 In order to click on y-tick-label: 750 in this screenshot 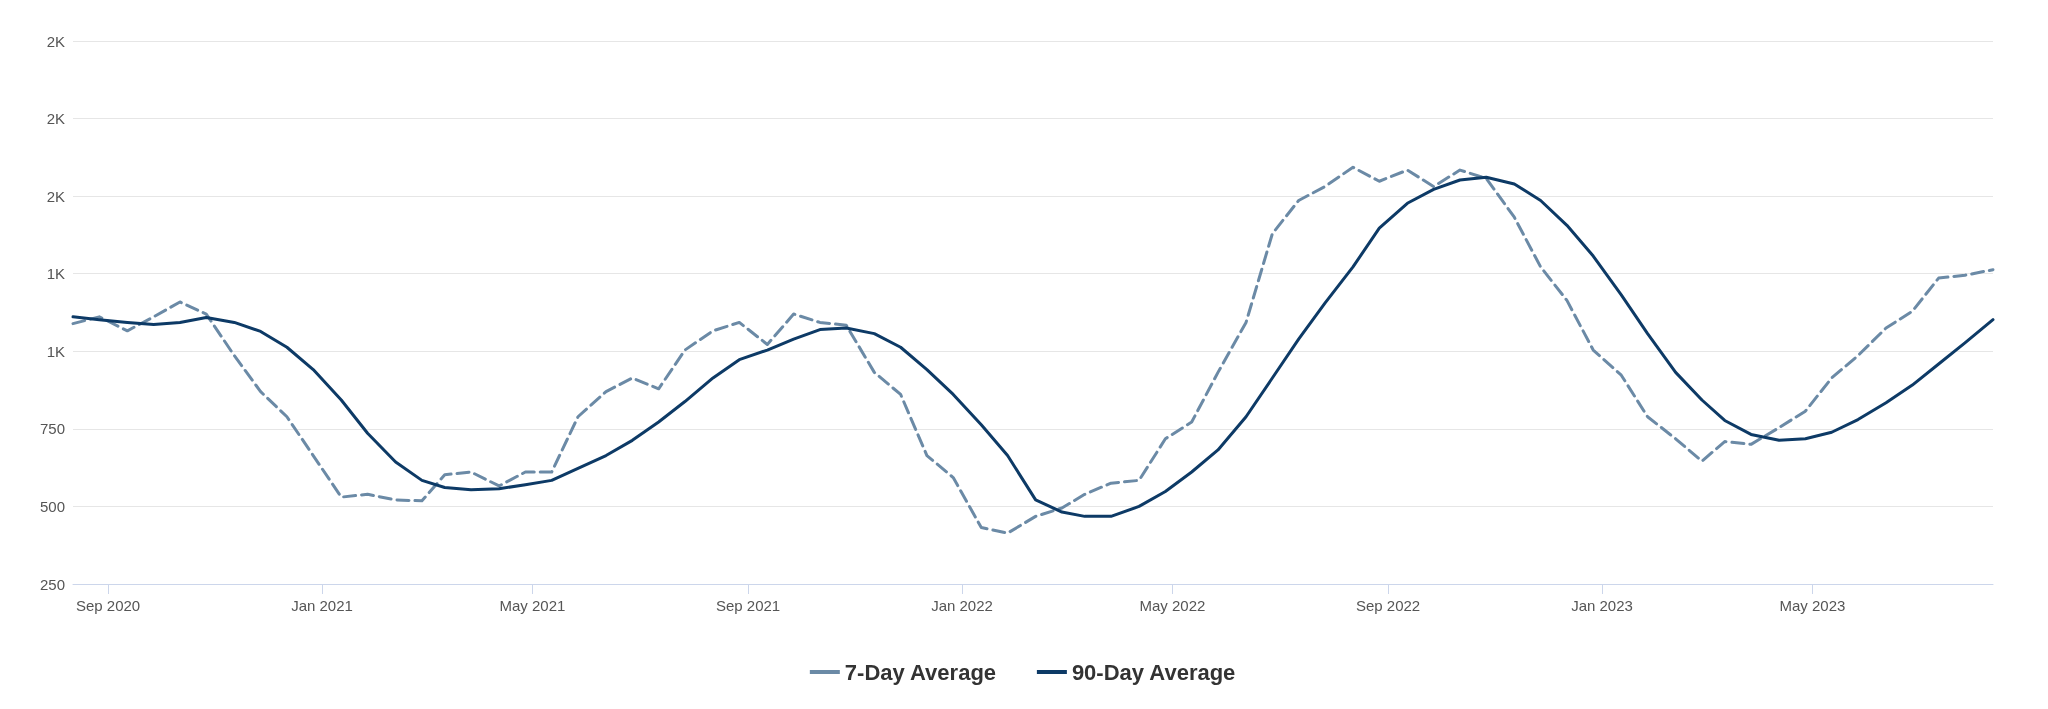, I will do `click(52, 429)`.